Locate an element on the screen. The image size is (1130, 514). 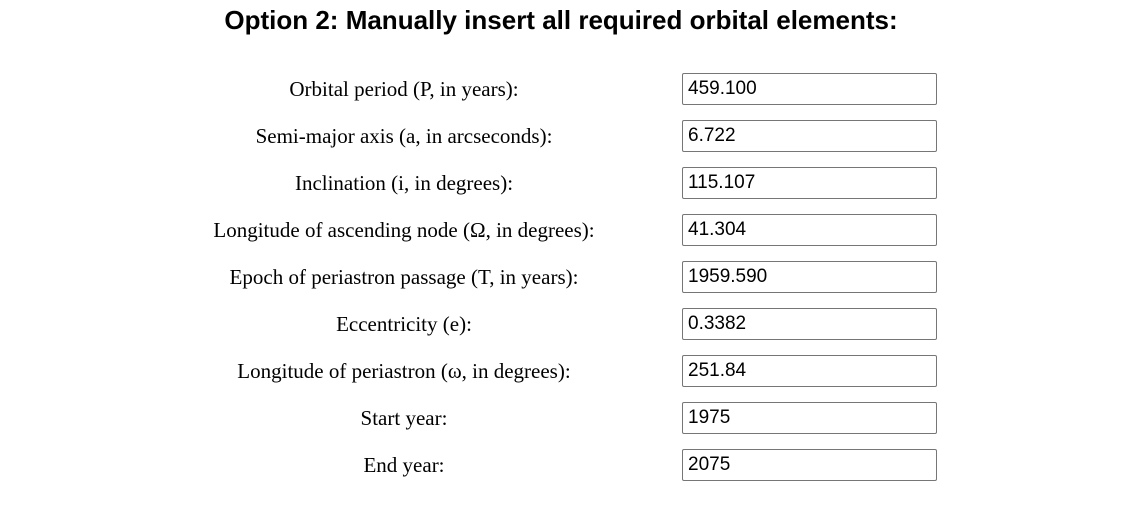
field-row-semi-major-axis: Semi-major axis (a, in arcseconds): is located at coordinates (565, 143).